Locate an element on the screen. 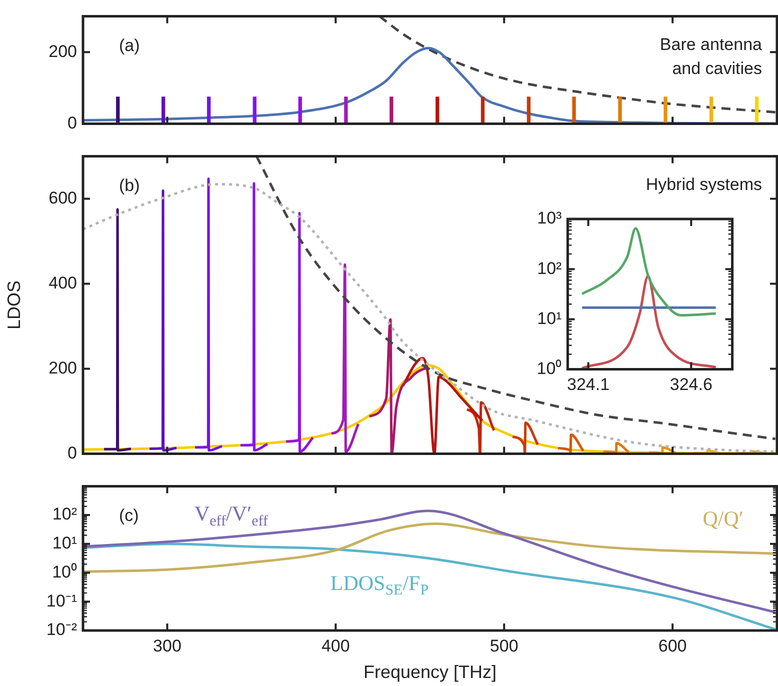 This screenshot has height=686, width=778. x-tick-label: 500 is located at coordinates (504, 646).